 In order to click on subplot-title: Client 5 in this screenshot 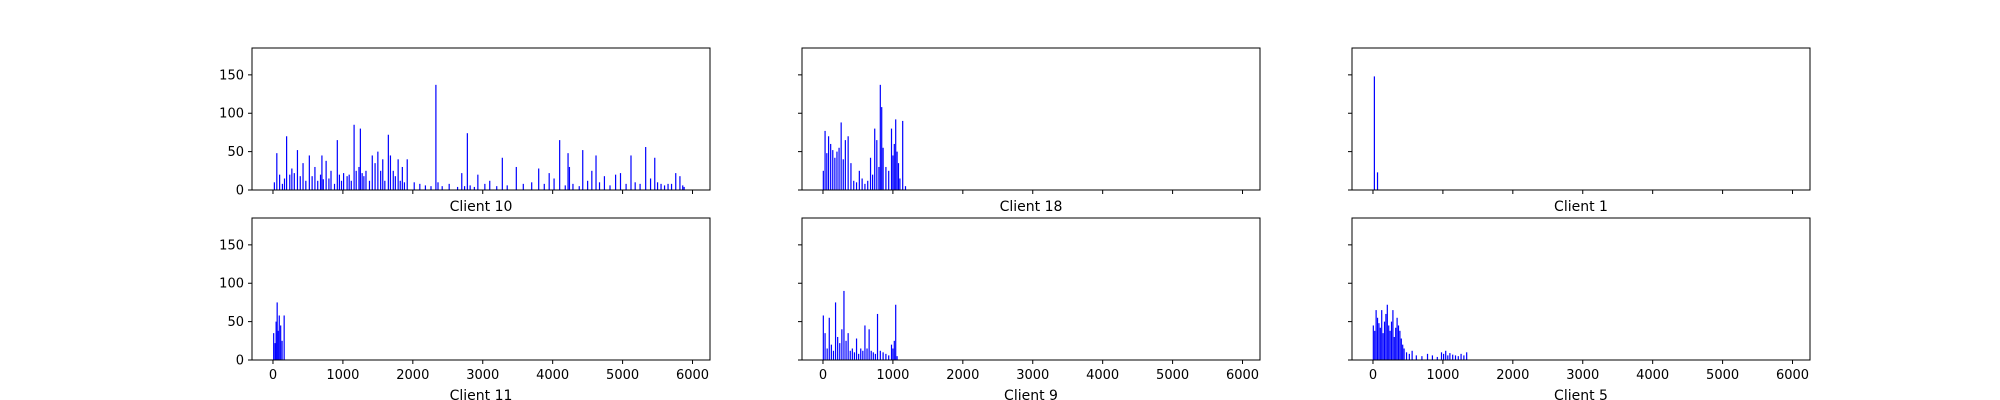, I will do `click(1581, 394)`.